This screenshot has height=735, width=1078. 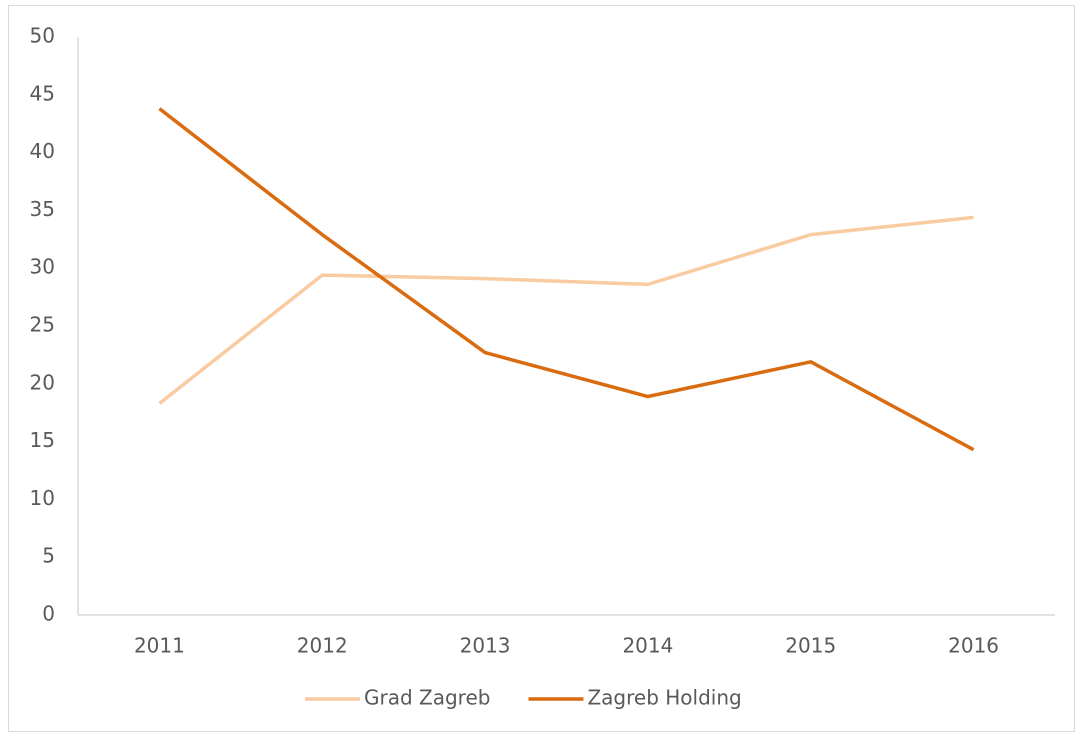 I want to click on legend-label: Grad Zagreb, so click(x=427, y=698).